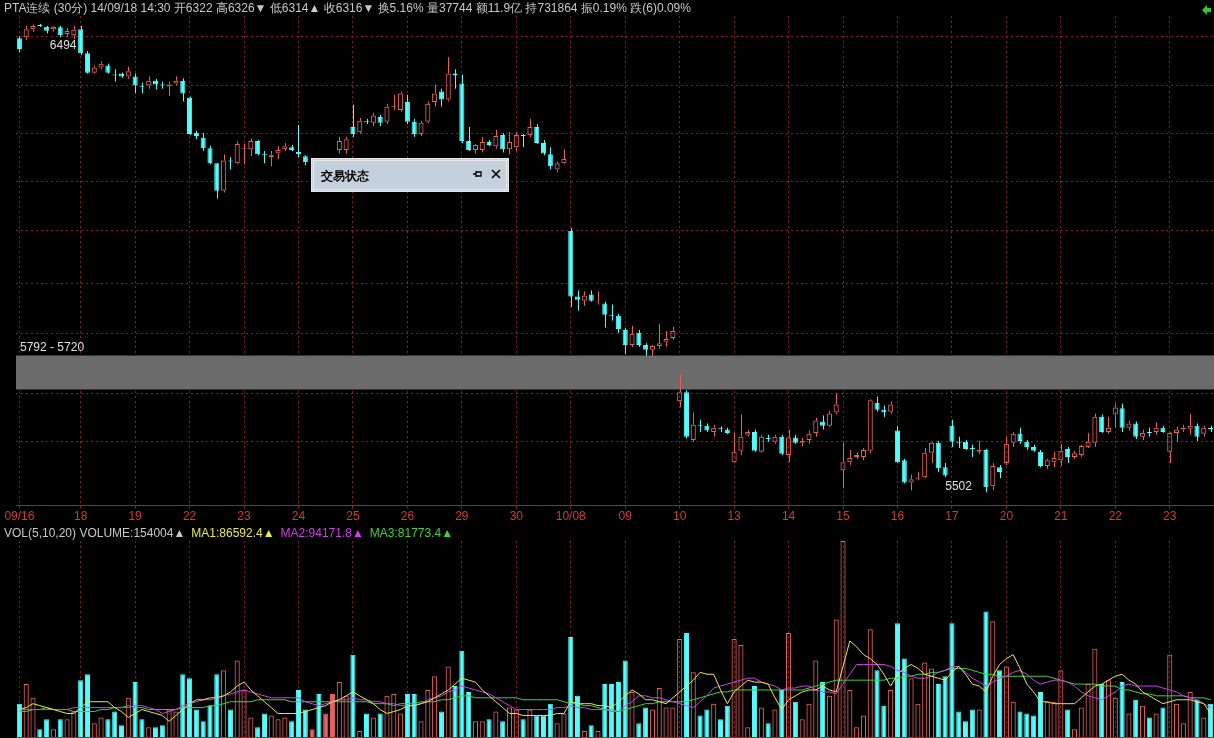 Image resolution: width=1214 pixels, height=738 pixels. Describe the element at coordinates (347, 8) in the screenshot. I see `chart-title: PTA连续 (30分) 14/09/18 14:30 开6322 高6326▼ 低6314▲ 收6316▼ 换5.16% 量37744 额11.9亿 持731864 振0.19% 跌(6)0.09%` at that location.